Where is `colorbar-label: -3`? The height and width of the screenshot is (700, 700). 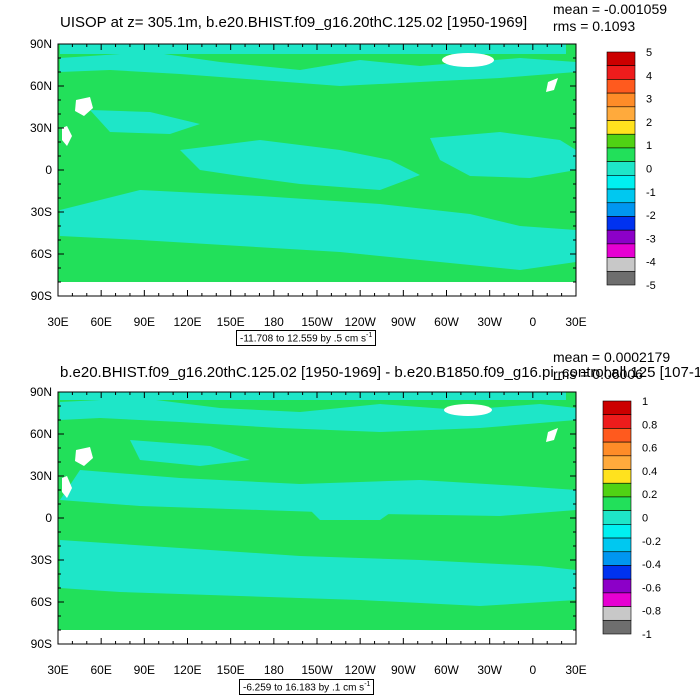
colorbar-label: -3 is located at coordinates (651, 239).